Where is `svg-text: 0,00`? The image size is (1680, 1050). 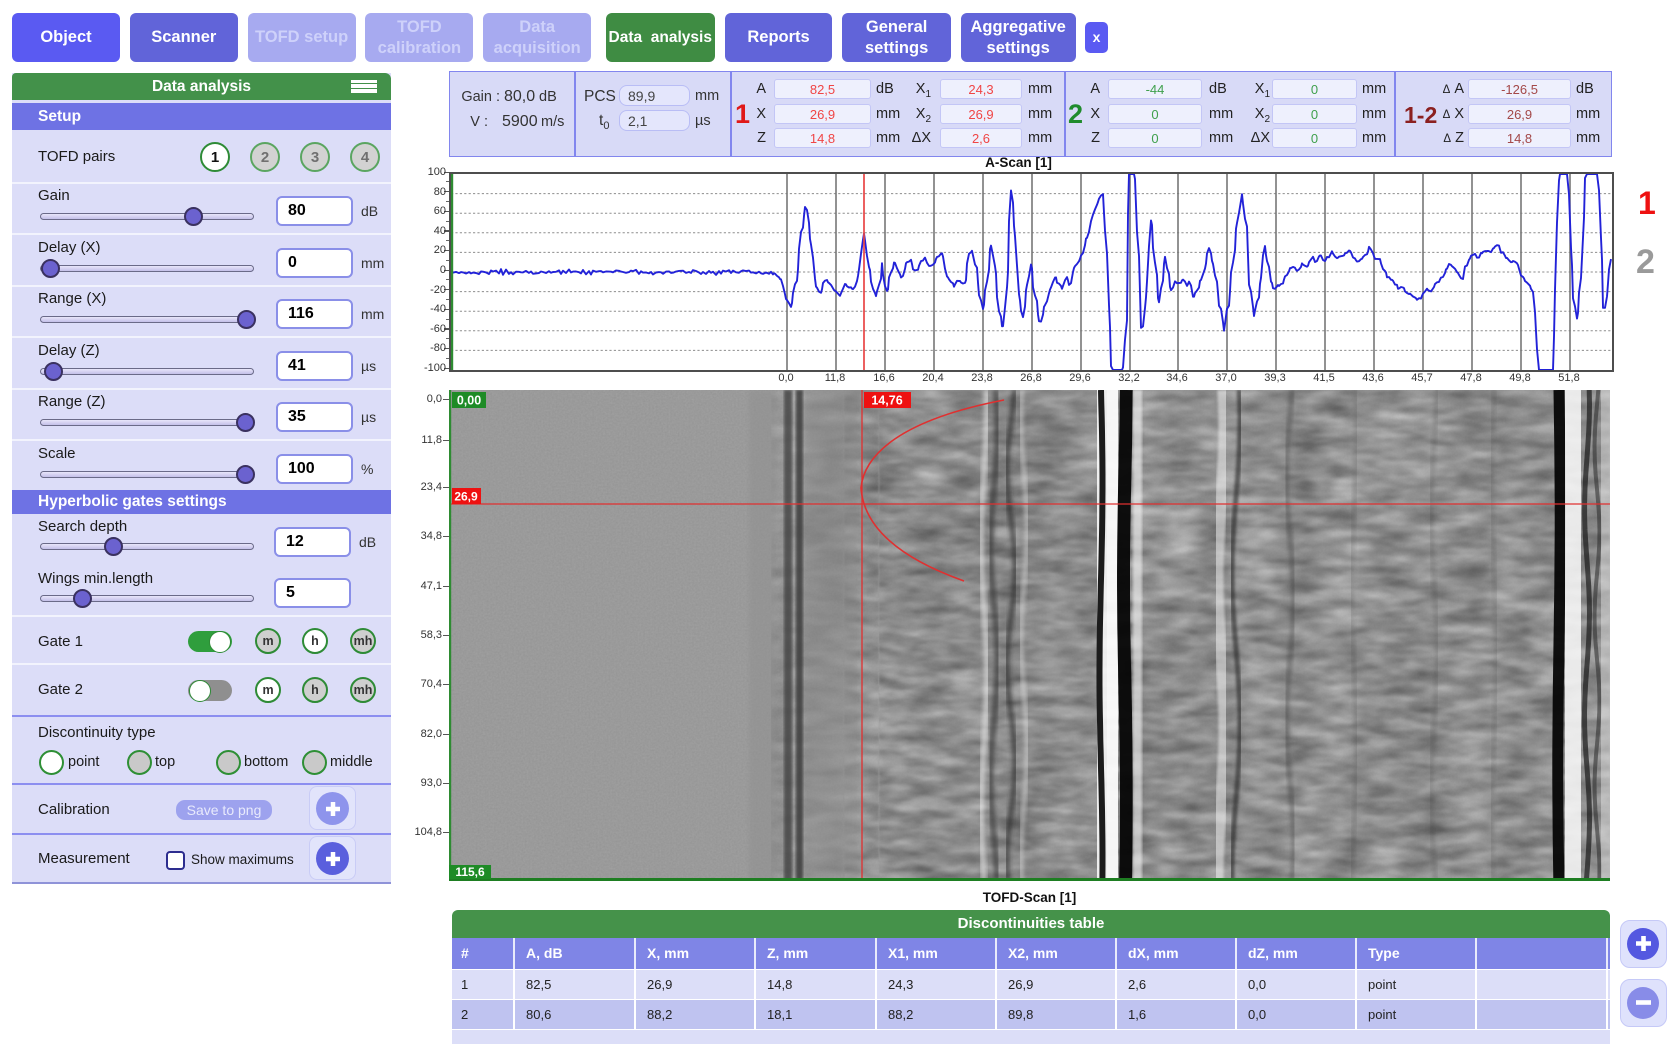
svg-text: 0,00 is located at coordinates (469, 401).